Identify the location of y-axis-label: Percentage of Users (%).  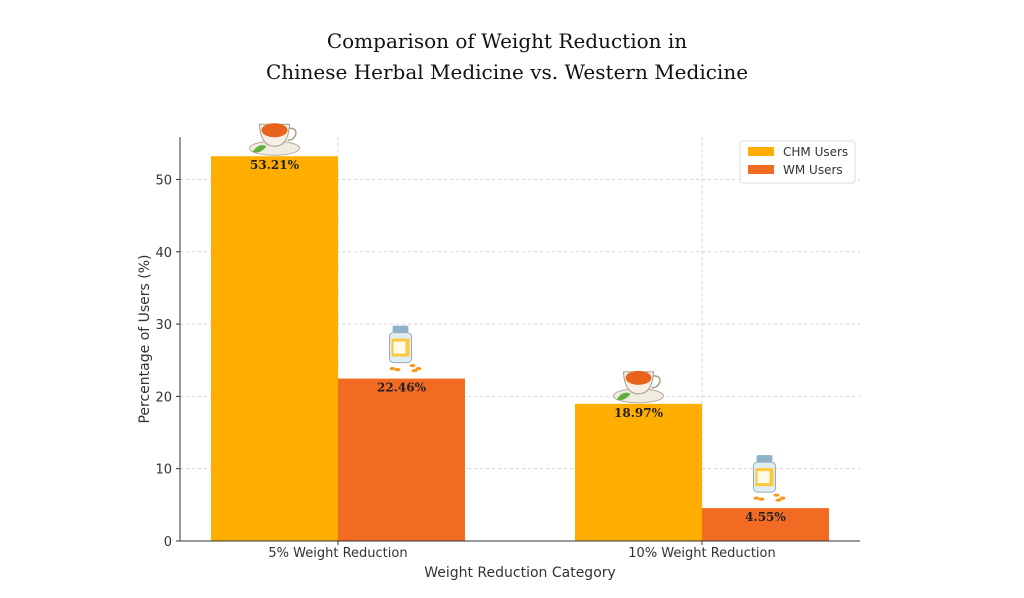
(145, 338).